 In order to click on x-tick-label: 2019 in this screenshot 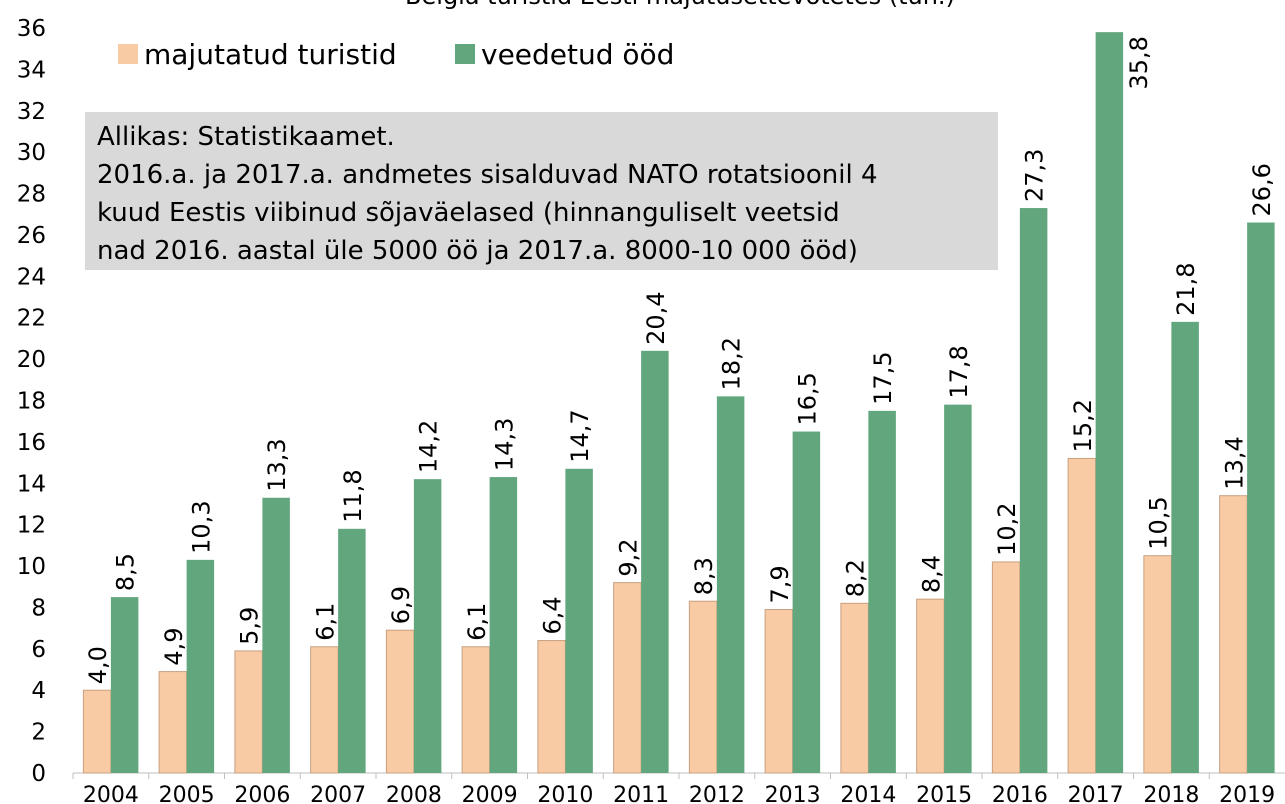, I will do `click(1247, 793)`.